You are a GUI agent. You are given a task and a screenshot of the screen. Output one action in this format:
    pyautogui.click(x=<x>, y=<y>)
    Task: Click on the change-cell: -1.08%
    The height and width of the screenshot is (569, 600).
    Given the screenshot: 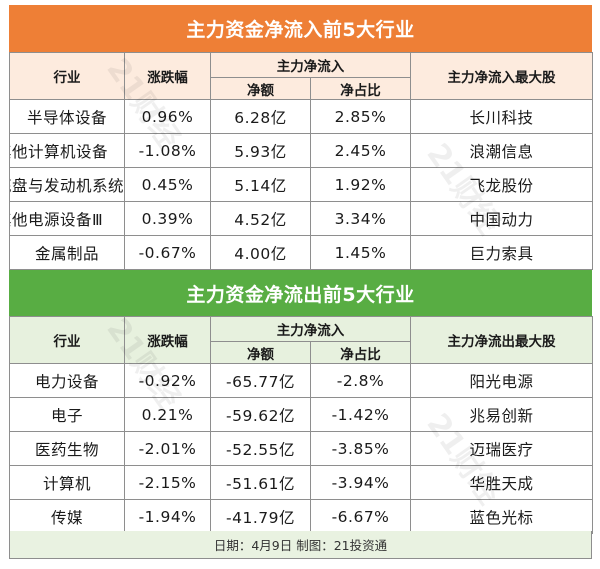 What is the action you would take?
    pyautogui.click(x=167, y=150)
    